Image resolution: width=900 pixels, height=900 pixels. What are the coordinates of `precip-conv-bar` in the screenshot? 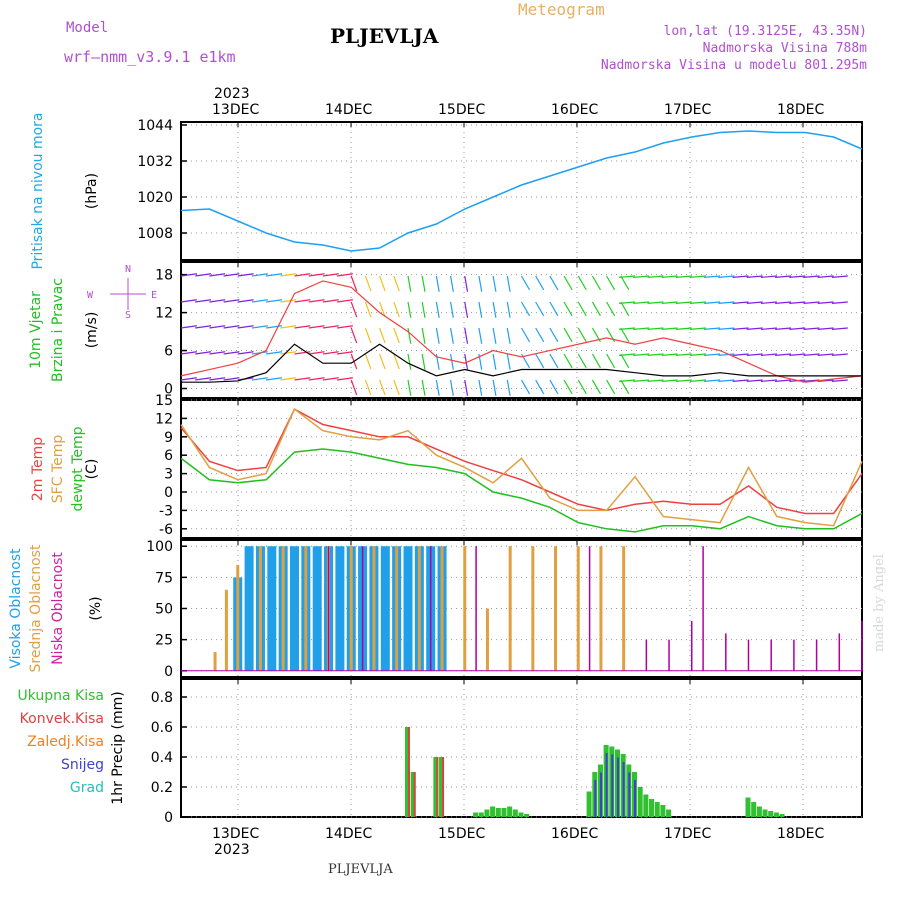 It's located at (414, 794).